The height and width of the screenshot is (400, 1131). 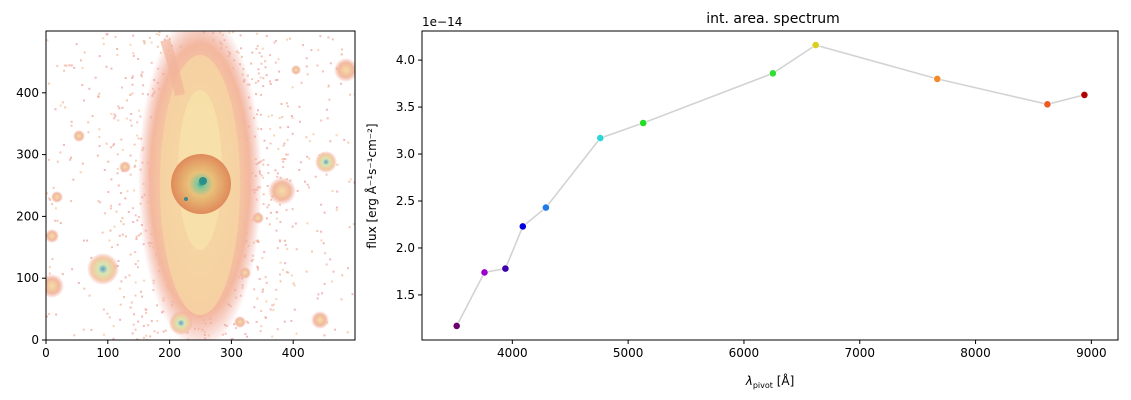 What do you see at coordinates (173, 350) in the screenshot?
I see `image-x-axis: 0 100 200 300 400` at bounding box center [173, 350].